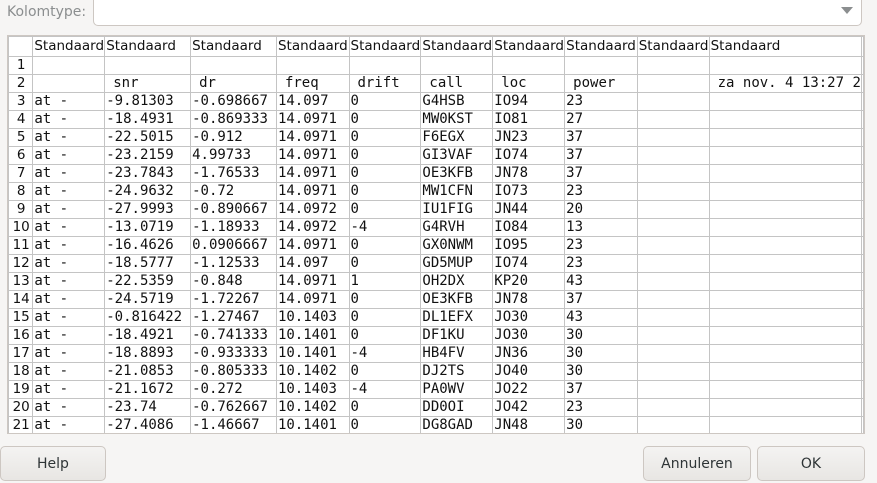 This screenshot has height=483, width=877. I want to click on table-cell: 10.1402, so click(312, 371).